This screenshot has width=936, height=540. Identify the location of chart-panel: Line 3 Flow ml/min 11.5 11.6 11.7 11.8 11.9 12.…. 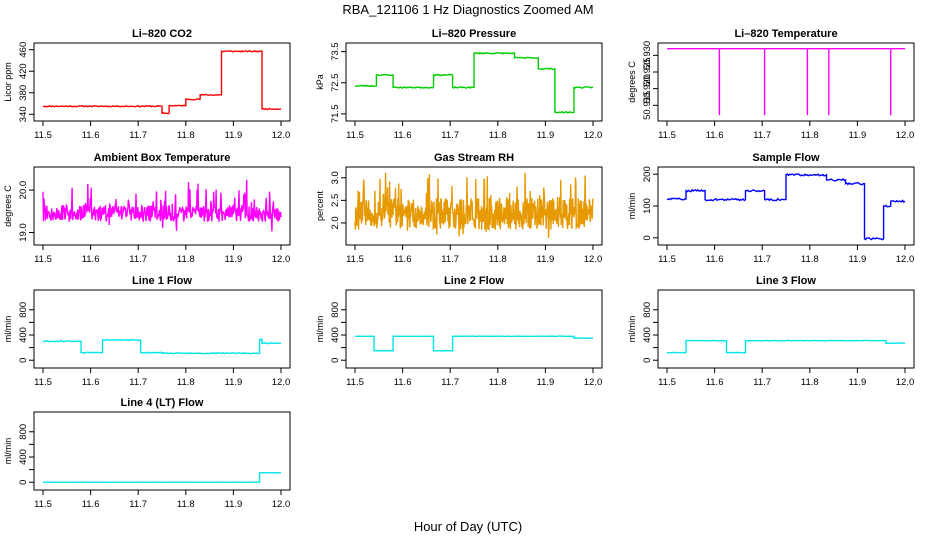
(771, 331).